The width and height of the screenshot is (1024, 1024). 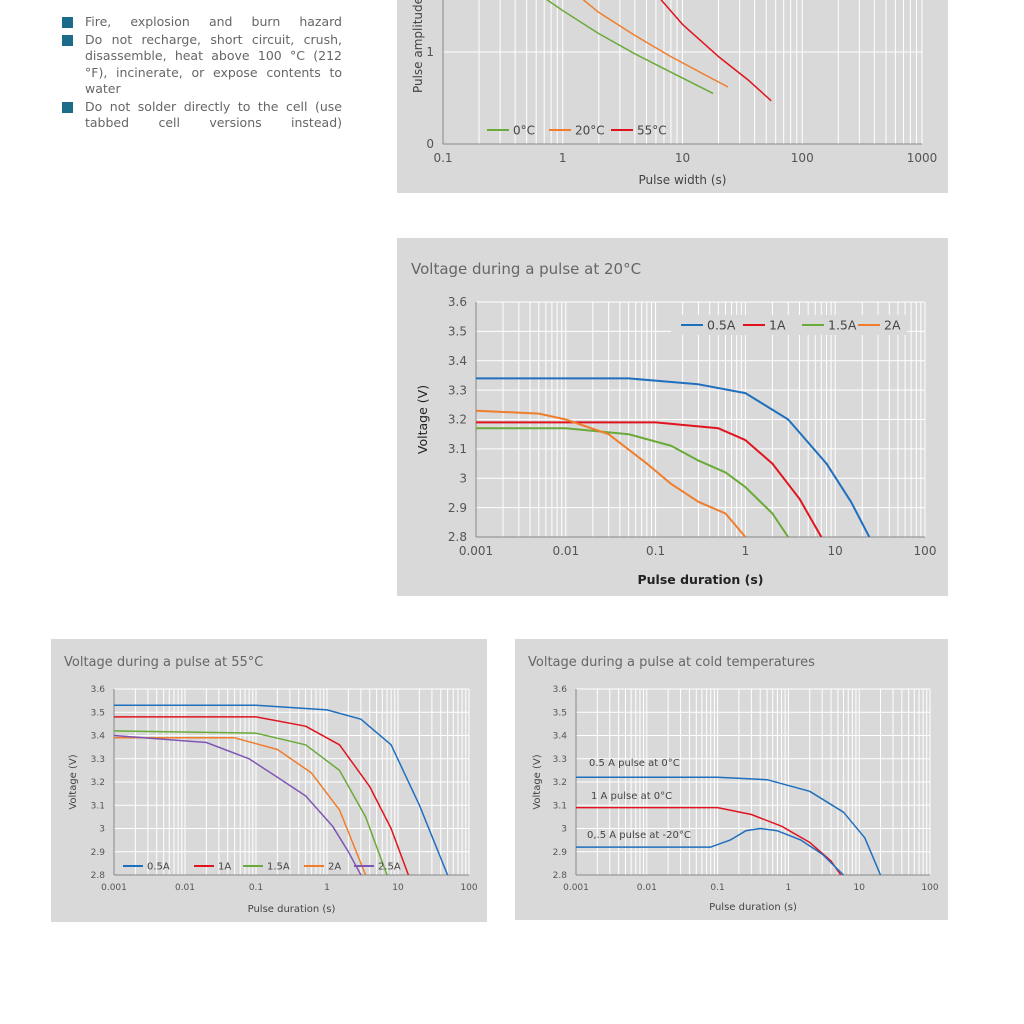 I want to click on y-axis-label: Pulse amplitude, so click(x=418, y=46).